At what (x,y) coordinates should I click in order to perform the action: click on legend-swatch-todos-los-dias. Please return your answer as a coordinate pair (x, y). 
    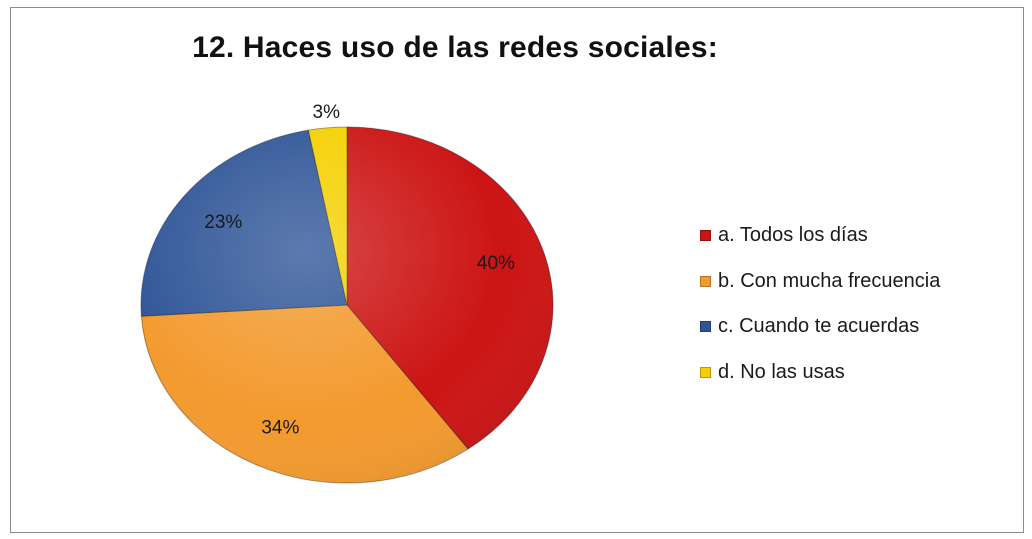
    Looking at the image, I should click on (705, 235).